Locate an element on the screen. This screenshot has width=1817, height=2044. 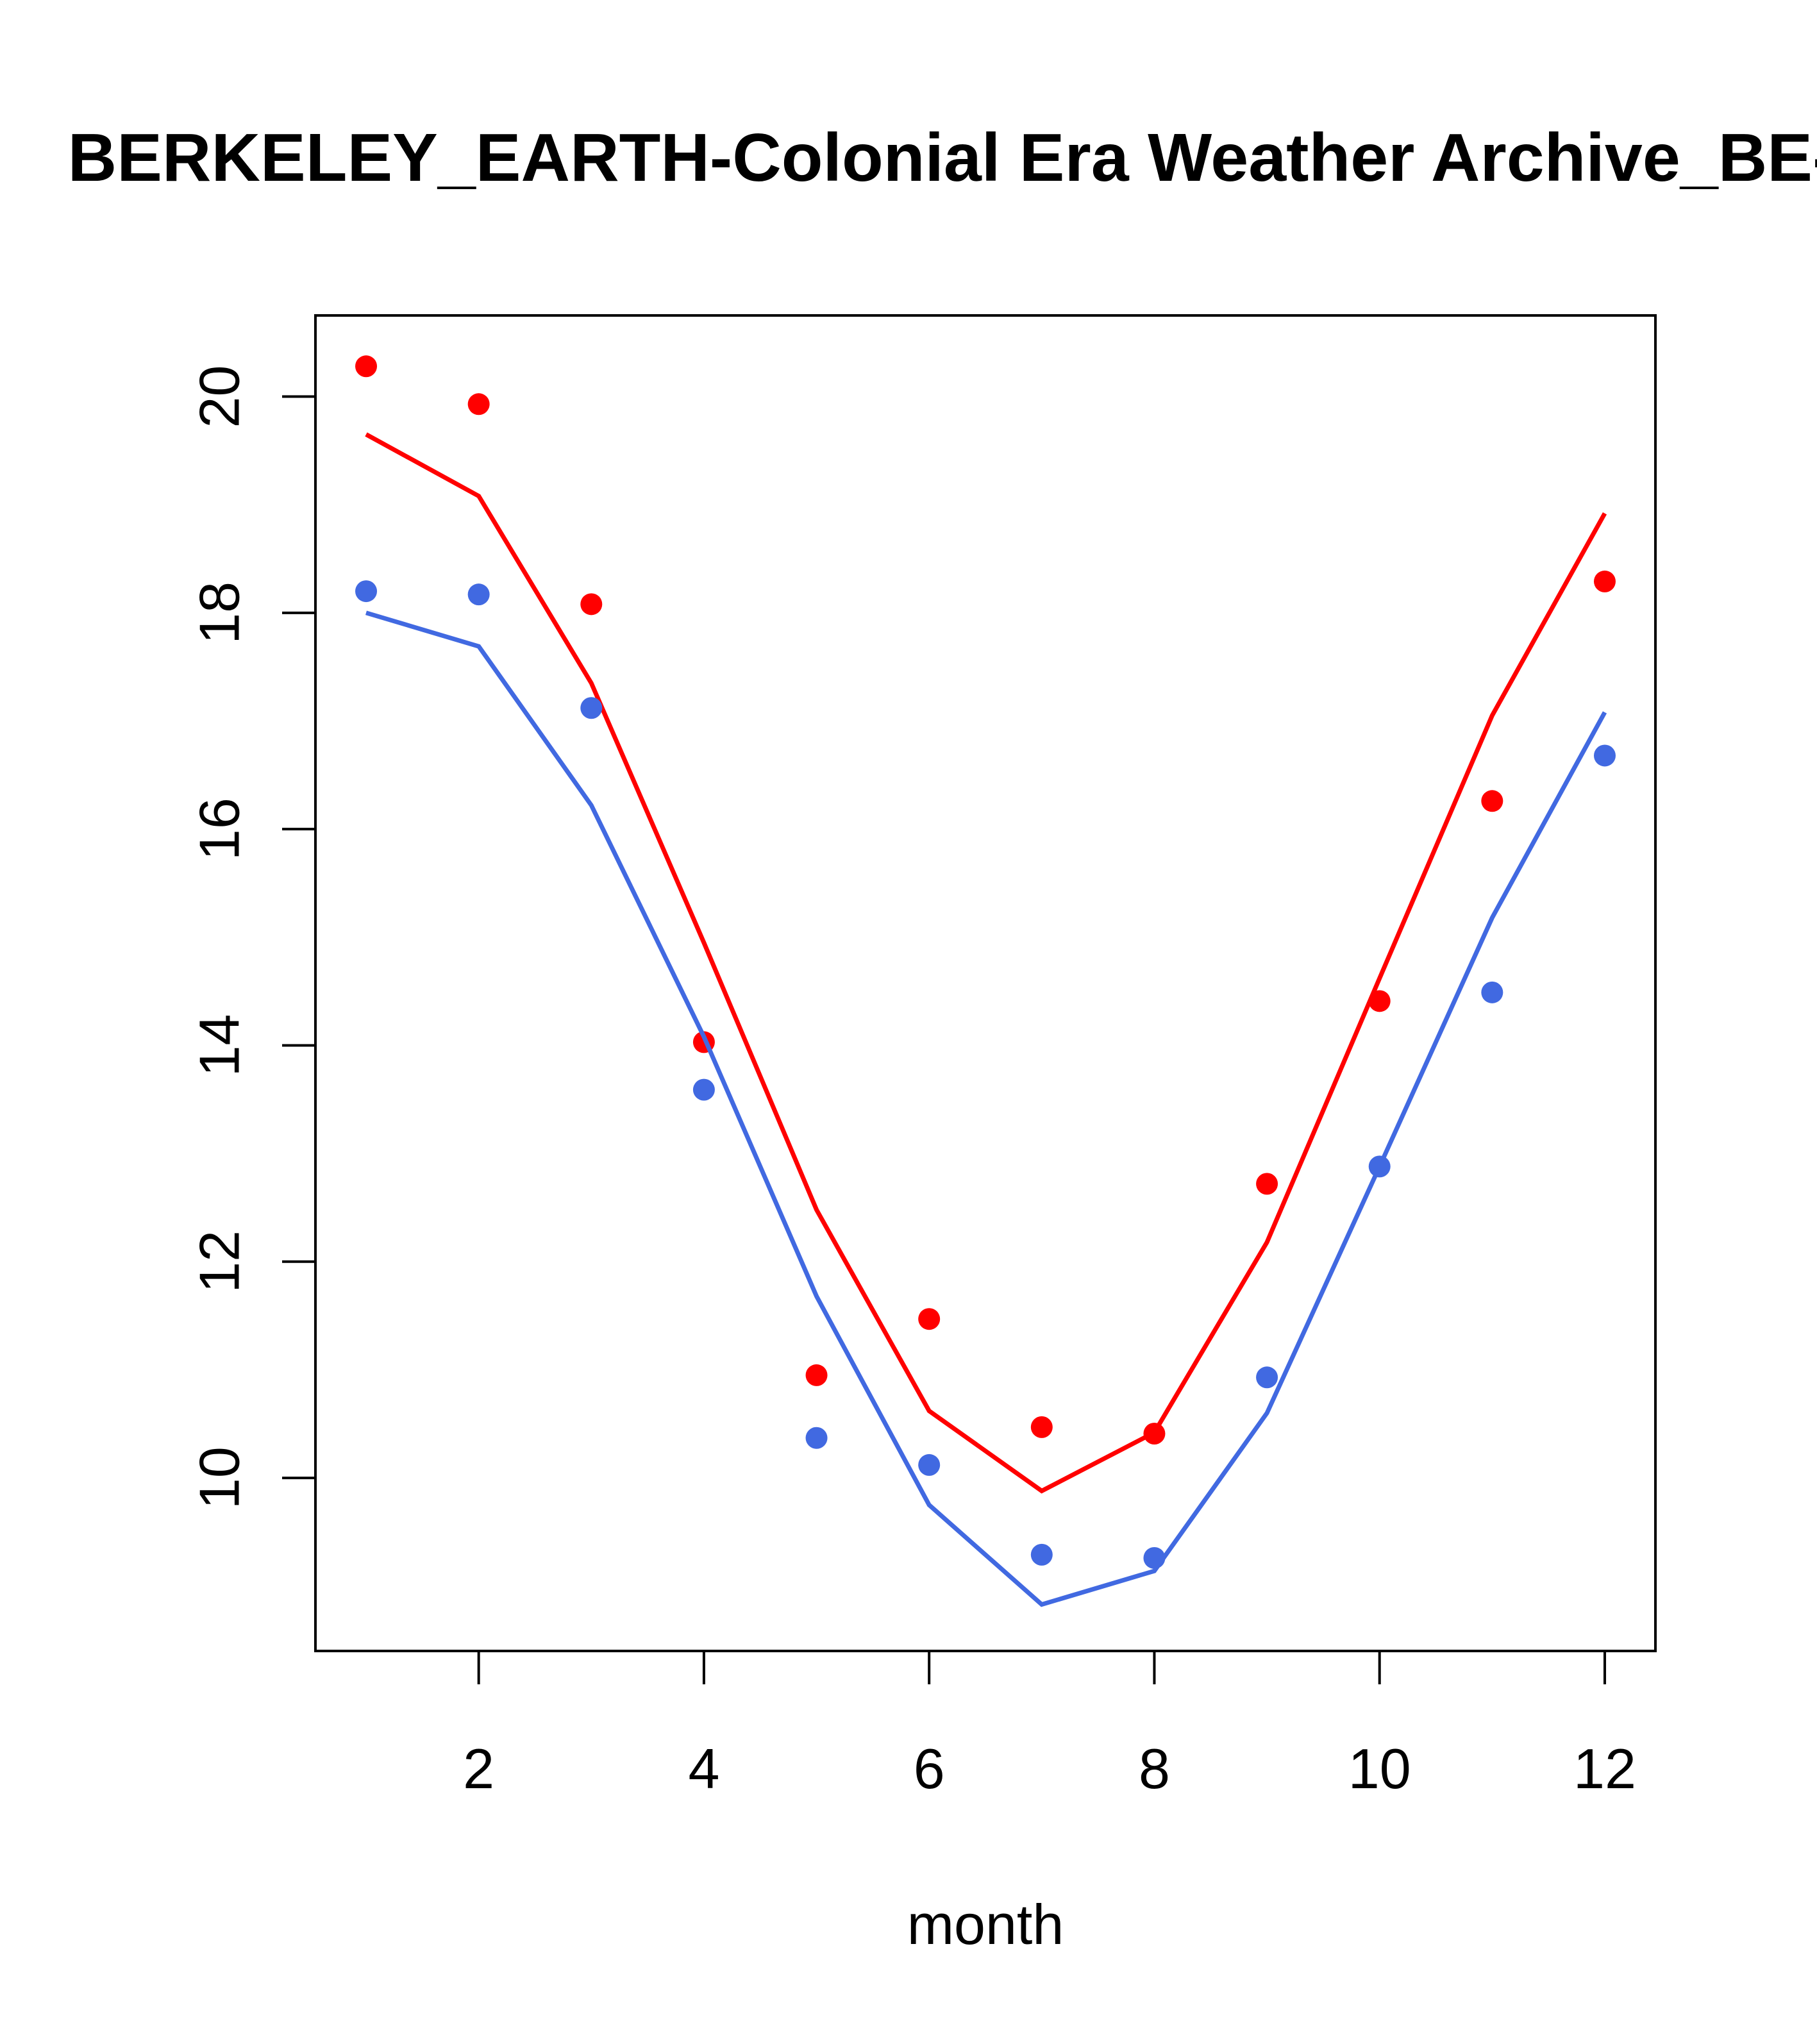
x-tick-label-2: 2 is located at coordinates (479, 1768).